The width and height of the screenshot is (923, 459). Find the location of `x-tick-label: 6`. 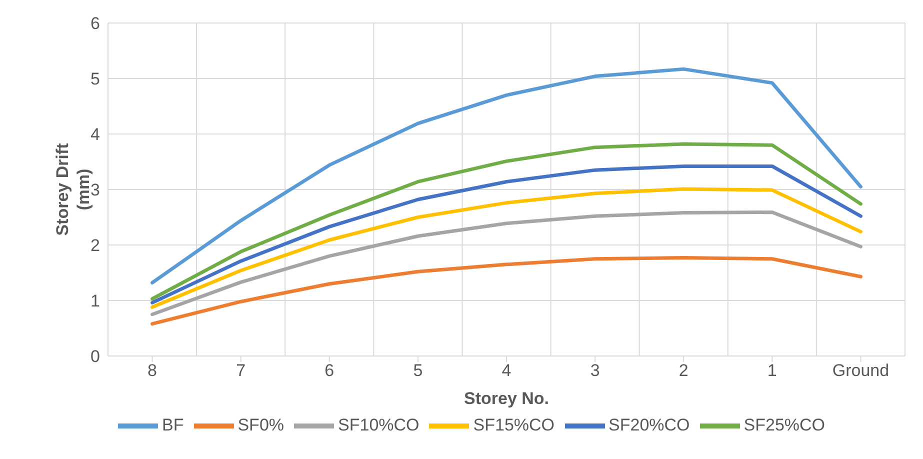

x-tick-label: 6 is located at coordinates (329, 370).